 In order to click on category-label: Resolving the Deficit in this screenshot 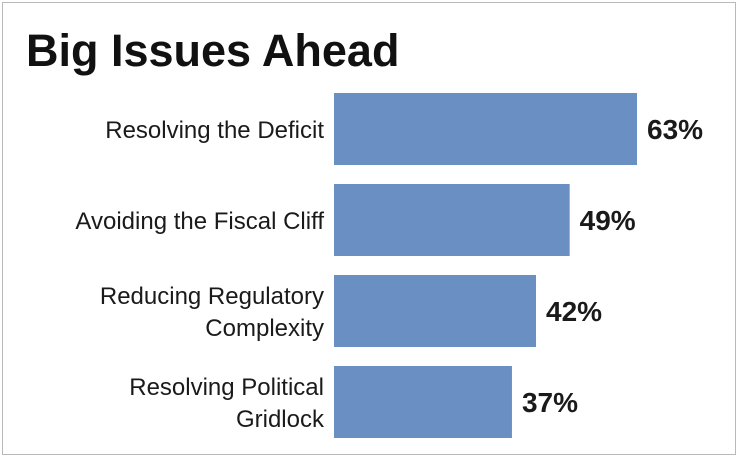, I will do `click(214, 130)`.